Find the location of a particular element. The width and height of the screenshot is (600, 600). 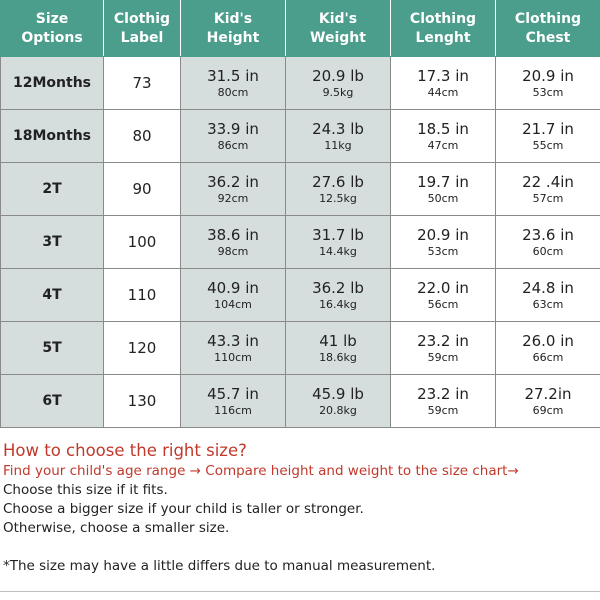

height-in: 40.9 in is located at coordinates (233, 287).